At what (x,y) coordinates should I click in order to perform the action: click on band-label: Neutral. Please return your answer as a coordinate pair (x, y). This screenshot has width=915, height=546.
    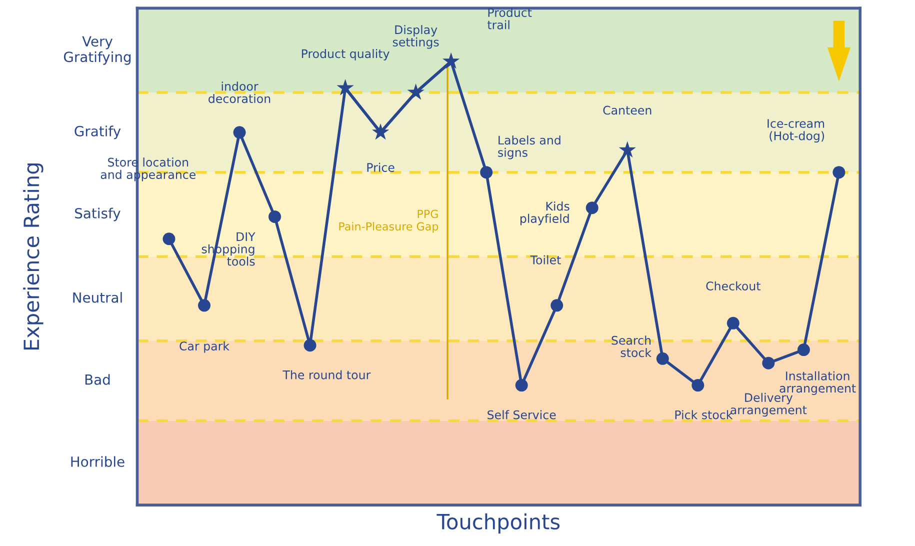
    Looking at the image, I should click on (97, 297).